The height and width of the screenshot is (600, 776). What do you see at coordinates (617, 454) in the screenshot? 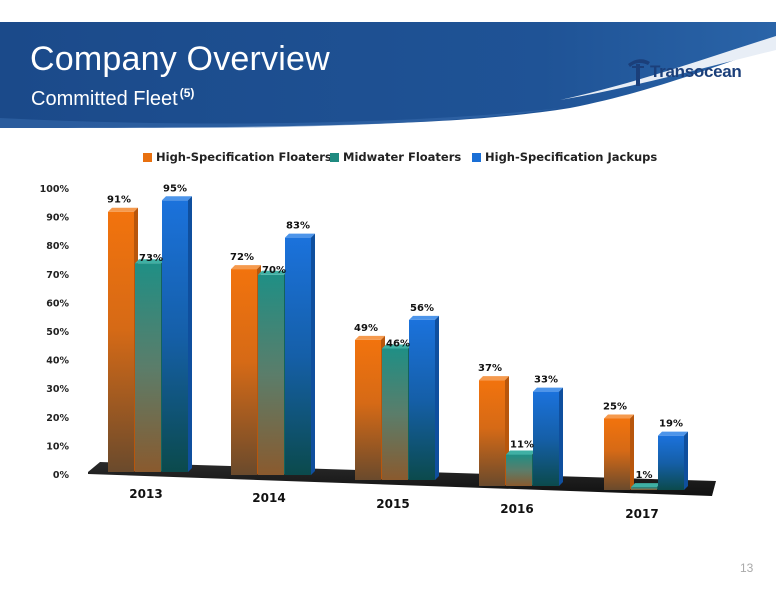
I see `bar-0-2017` at bounding box center [617, 454].